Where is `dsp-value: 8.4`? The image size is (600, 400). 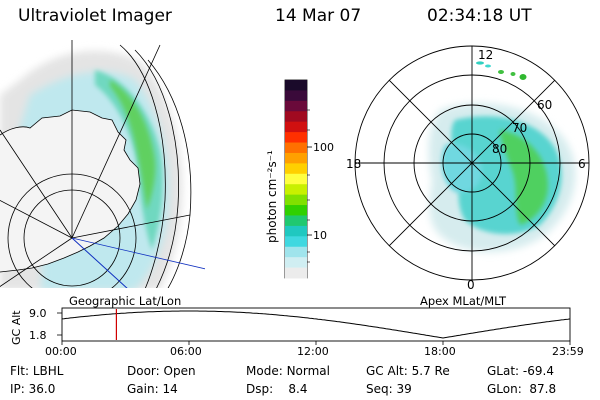 dsp-value: 8.4 is located at coordinates (298, 389).